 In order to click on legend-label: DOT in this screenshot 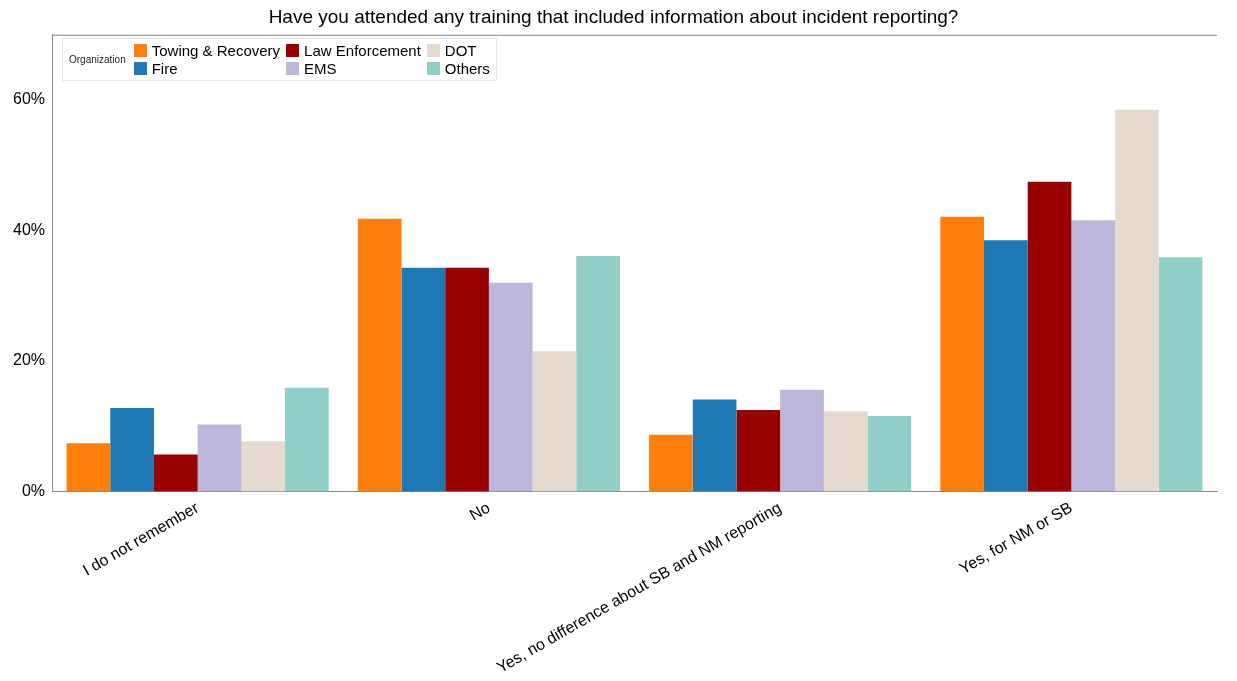, I will do `click(460, 50)`.